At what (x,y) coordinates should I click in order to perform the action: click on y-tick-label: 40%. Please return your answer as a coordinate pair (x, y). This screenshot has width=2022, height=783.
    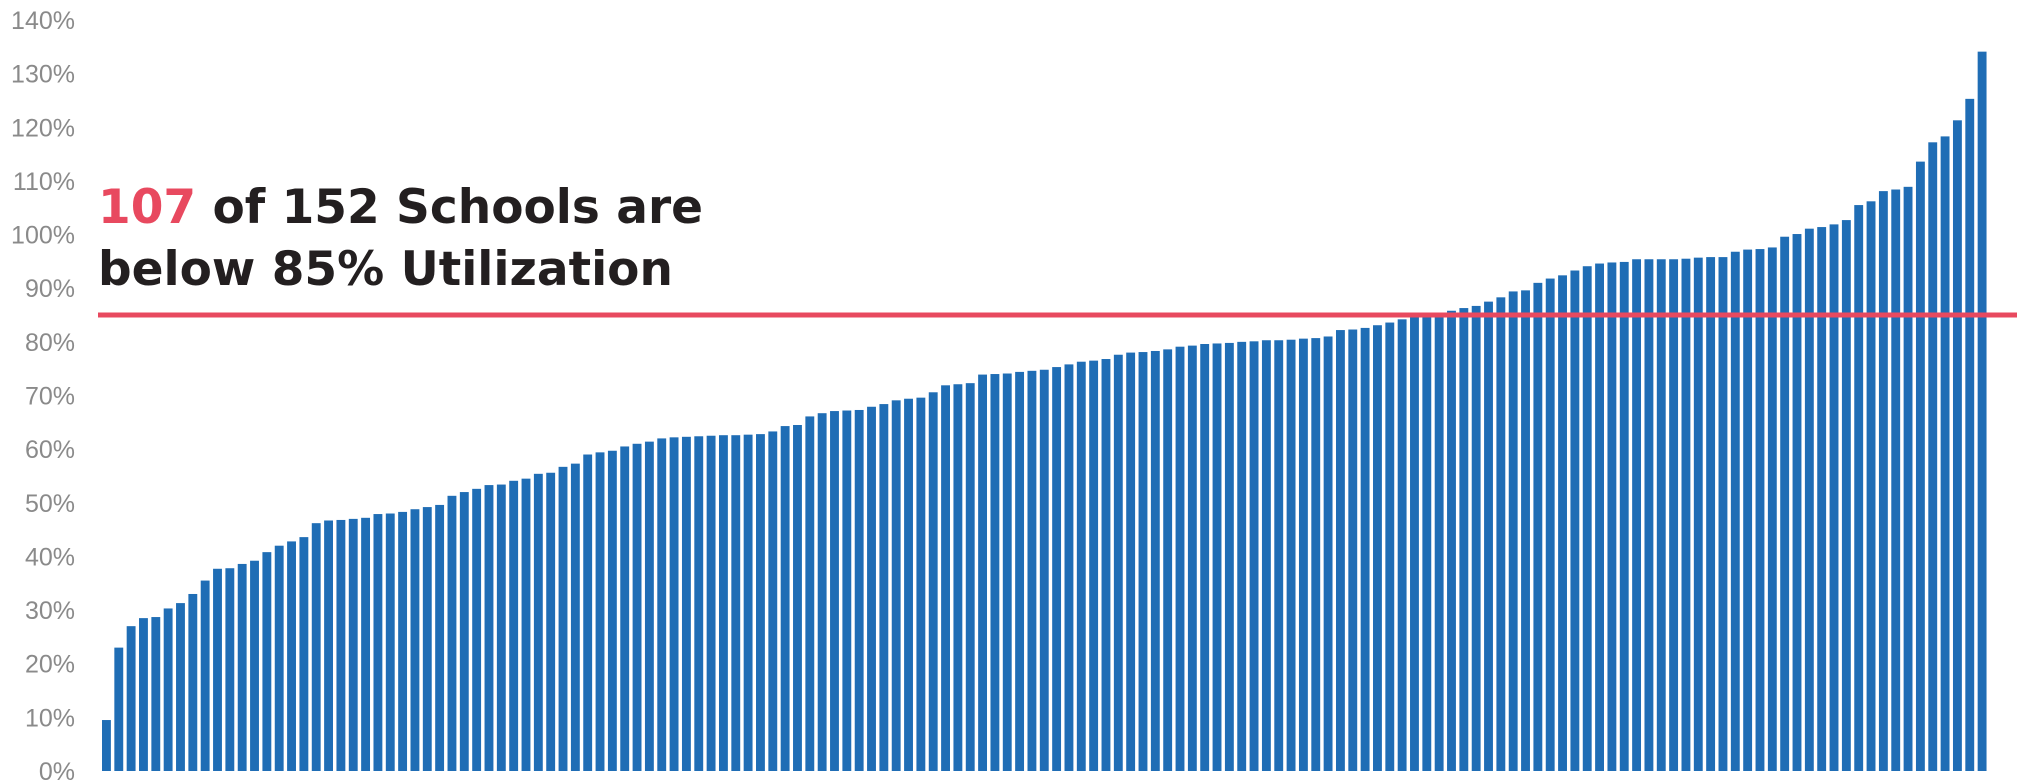
    Looking at the image, I should click on (50, 557).